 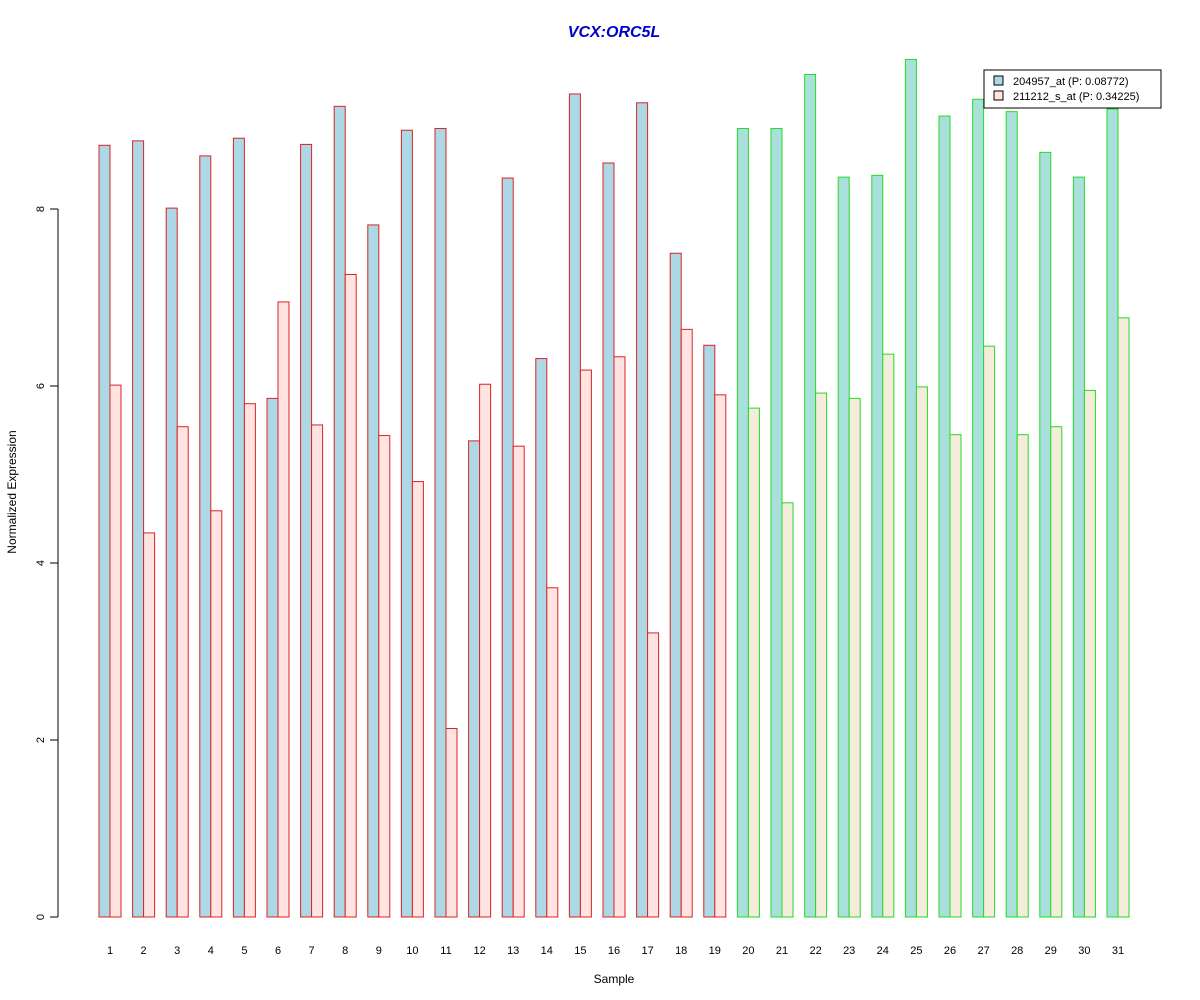 I want to click on x-tick-label: 13, so click(x=513, y=951).